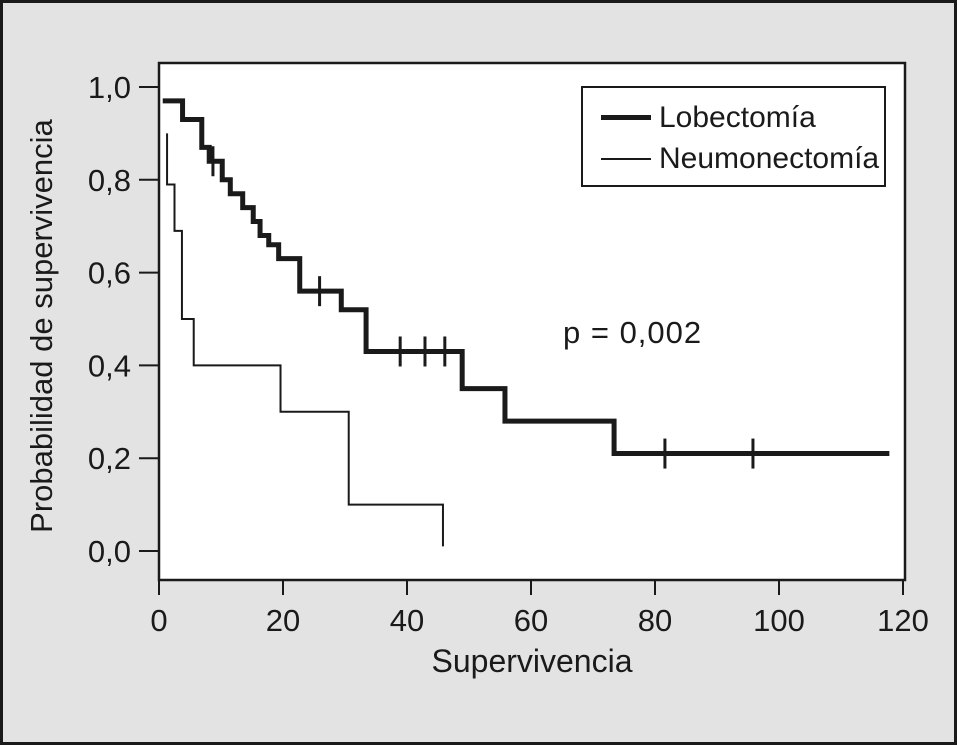 The width and height of the screenshot is (957, 745). Describe the element at coordinates (655, 620) in the screenshot. I see `x-tick-label: 80` at that location.